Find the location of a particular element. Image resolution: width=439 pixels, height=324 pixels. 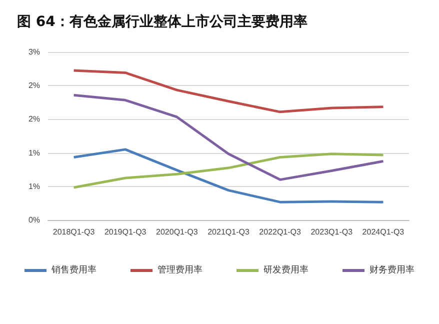

legend-label: 研发费用率 is located at coordinates (286, 270).